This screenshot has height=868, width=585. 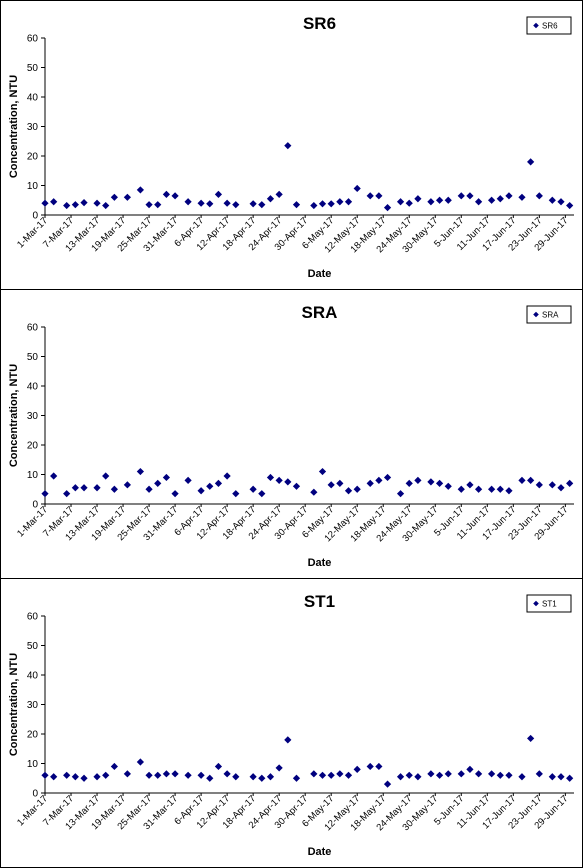 What do you see at coordinates (550, 315) in the screenshot?
I see `legend-label: SRA` at bounding box center [550, 315].